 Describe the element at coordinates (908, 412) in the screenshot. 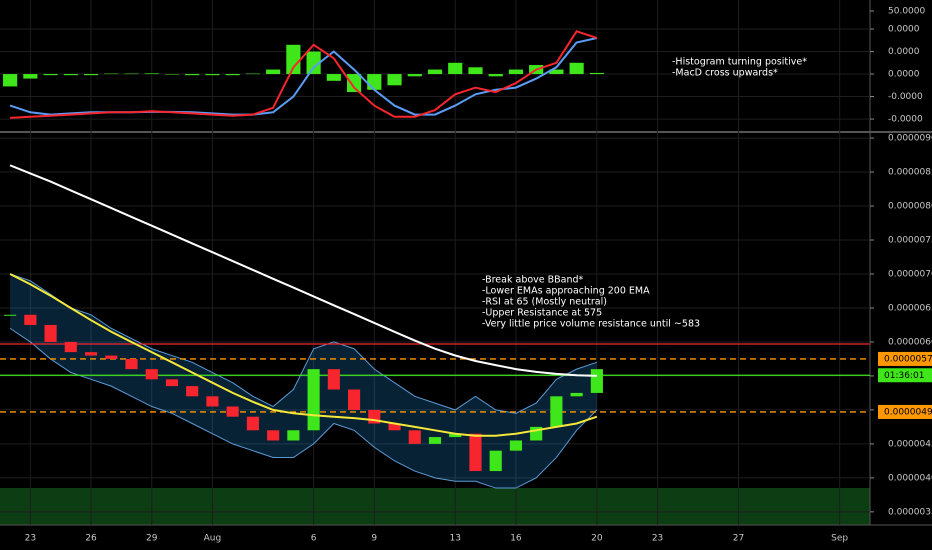

I see `level-label: 0.00000497` at that location.